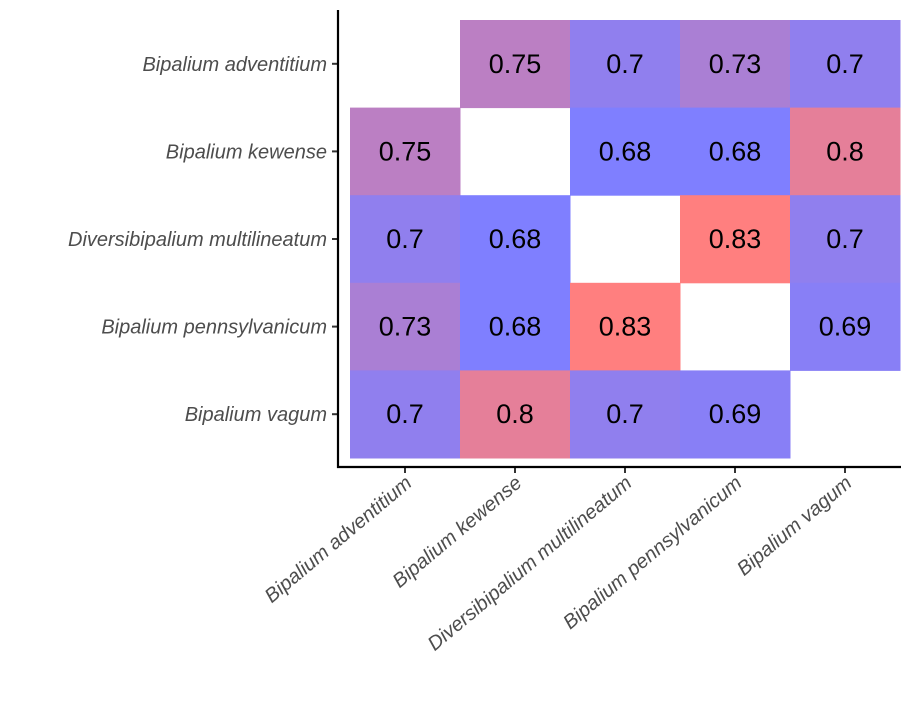 The width and height of the screenshot is (901, 718). What do you see at coordinates (256, 415) in the screenshot?
I see `y-tick-label: Bipalium vagum` at bounding box center [256, 415].